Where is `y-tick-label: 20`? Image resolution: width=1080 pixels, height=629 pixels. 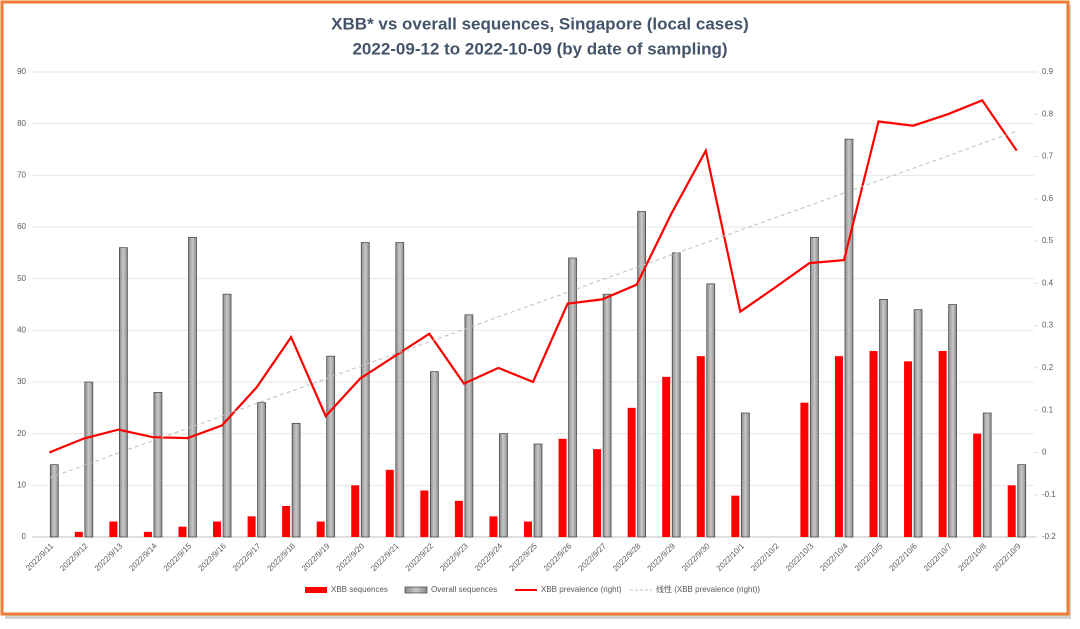
y-tick-label: 20 is located at coordinates (21, 433).